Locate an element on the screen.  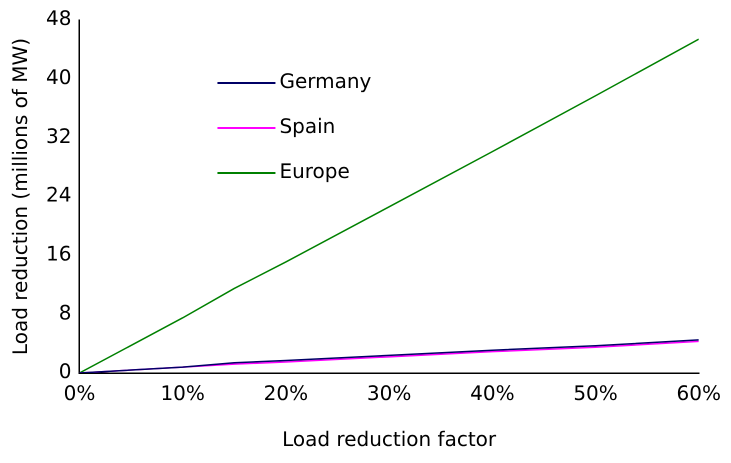
x-tick-label: 30% is located at coordinates (389, 393).